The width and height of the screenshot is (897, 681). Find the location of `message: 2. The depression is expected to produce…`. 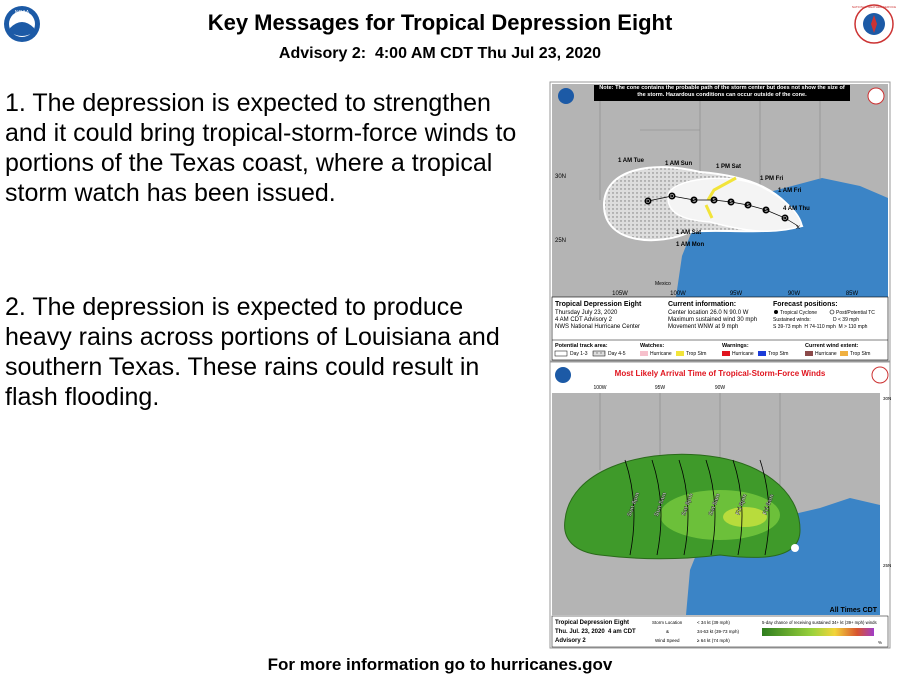

message: 2. The depression is expected to produce… is located at coordinates (252, 352).